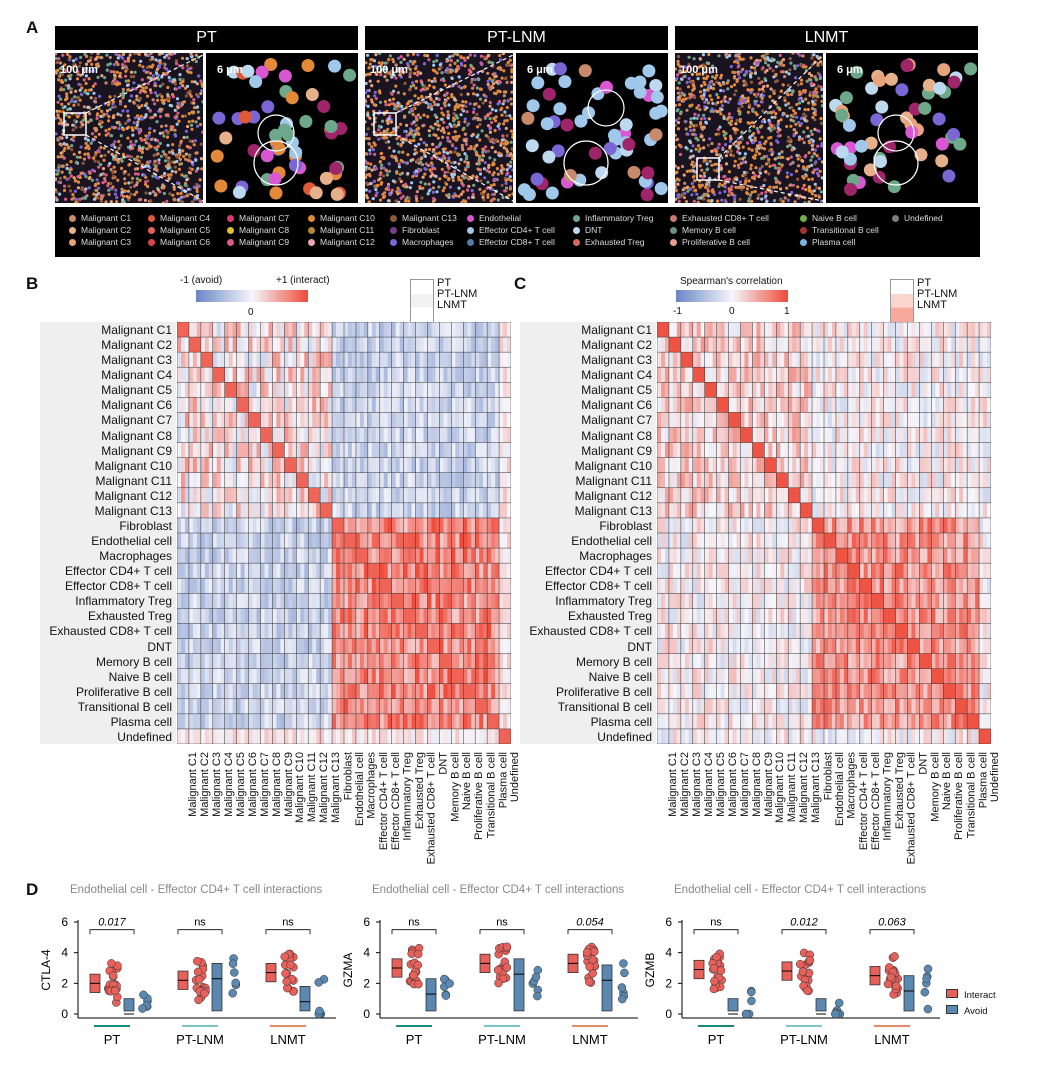  I want to click on row-label: Plasma cell, so click(621, 721).